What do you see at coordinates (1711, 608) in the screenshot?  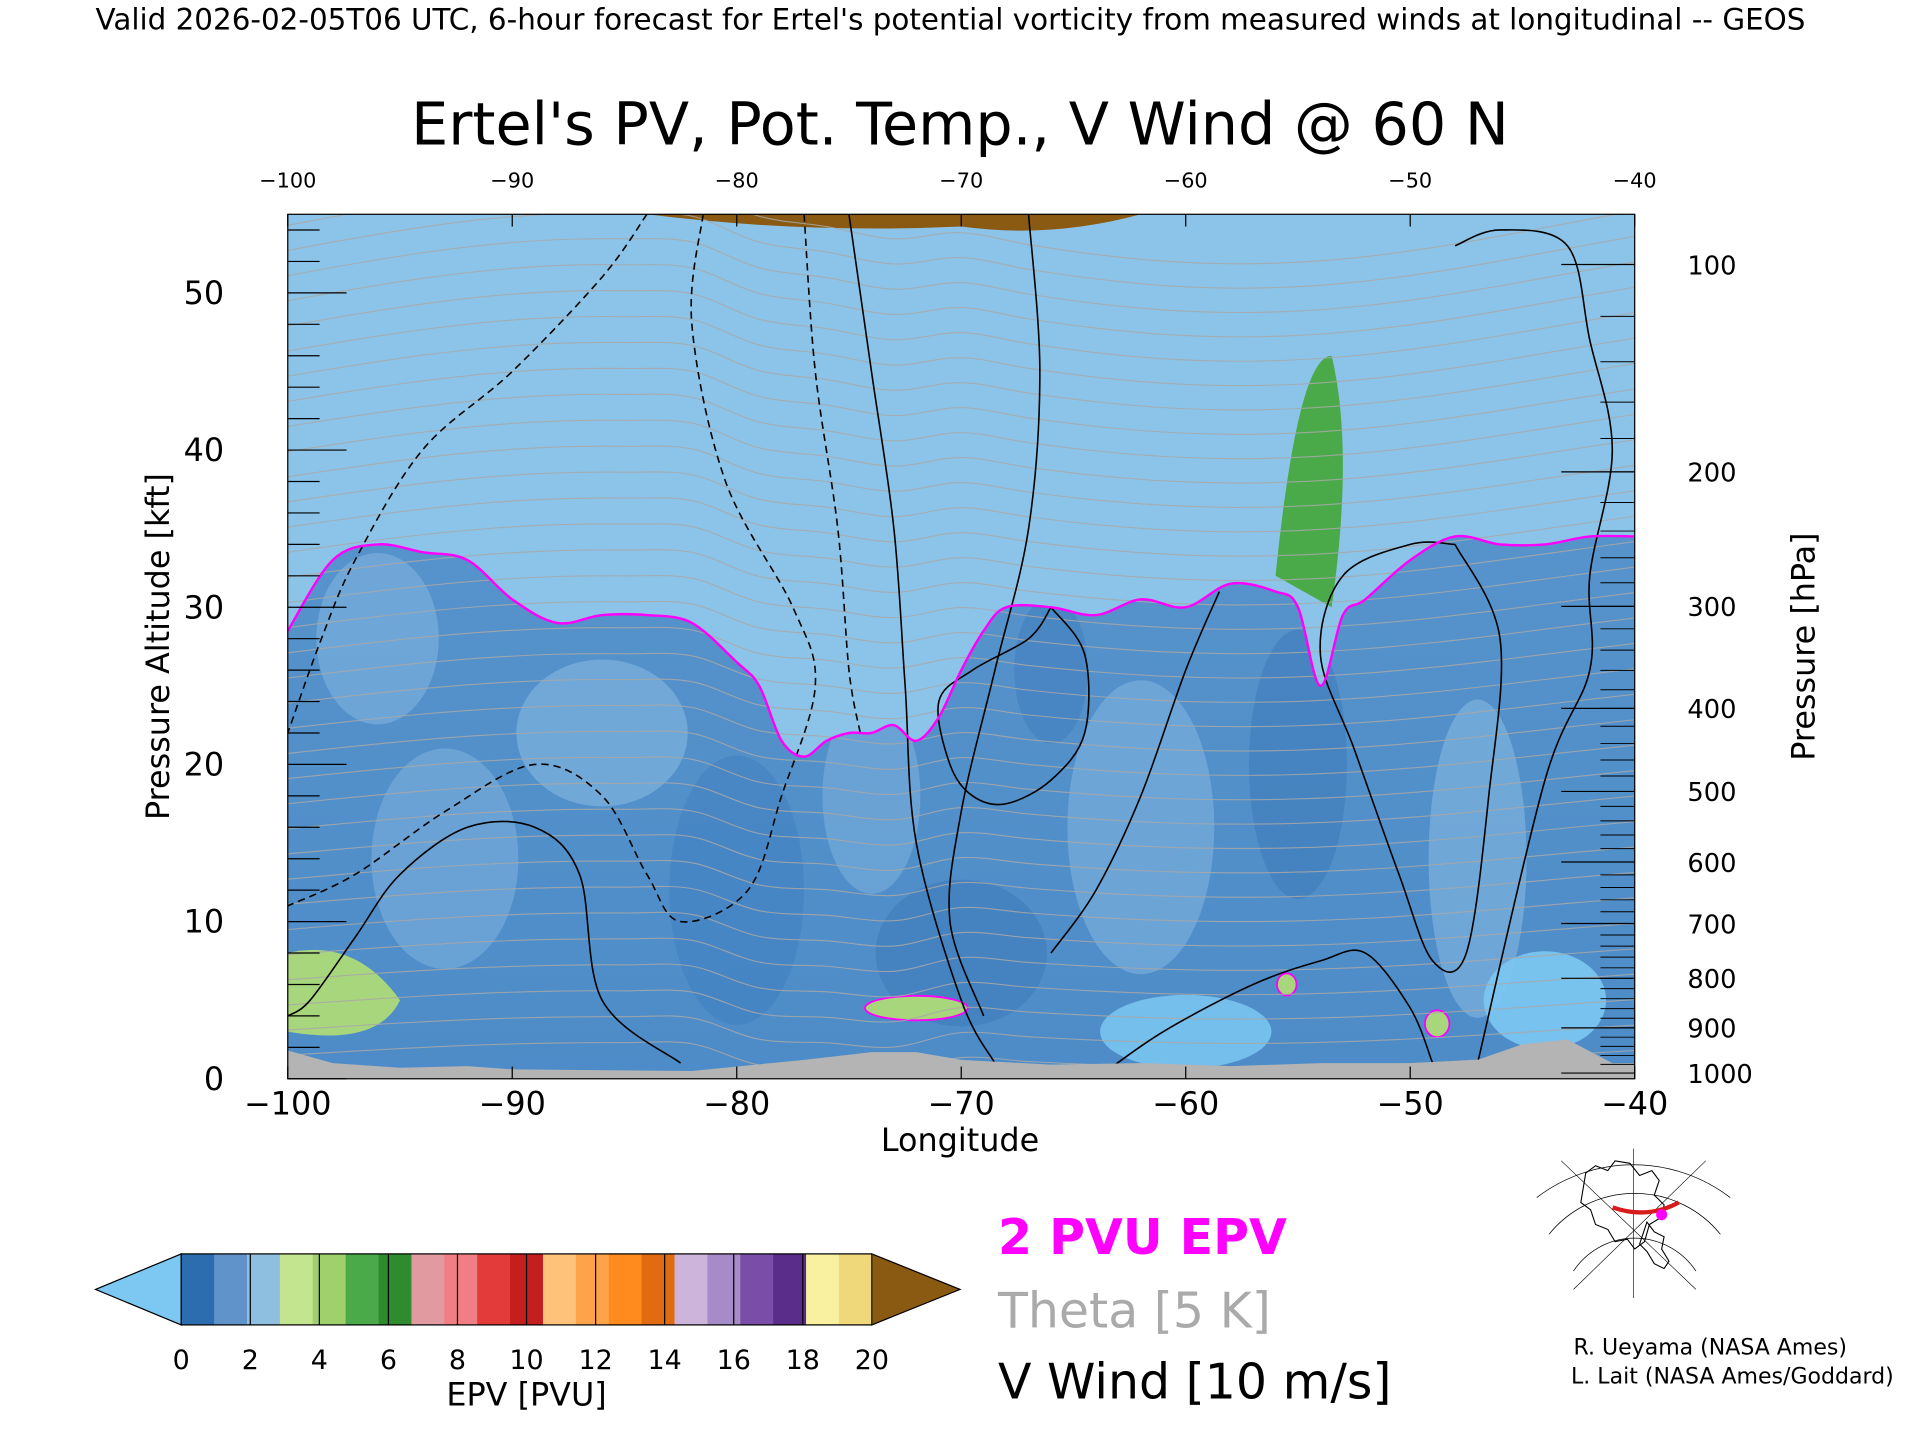 I see `p-tick-label-7: 300` at bounding box center [1711, 608].